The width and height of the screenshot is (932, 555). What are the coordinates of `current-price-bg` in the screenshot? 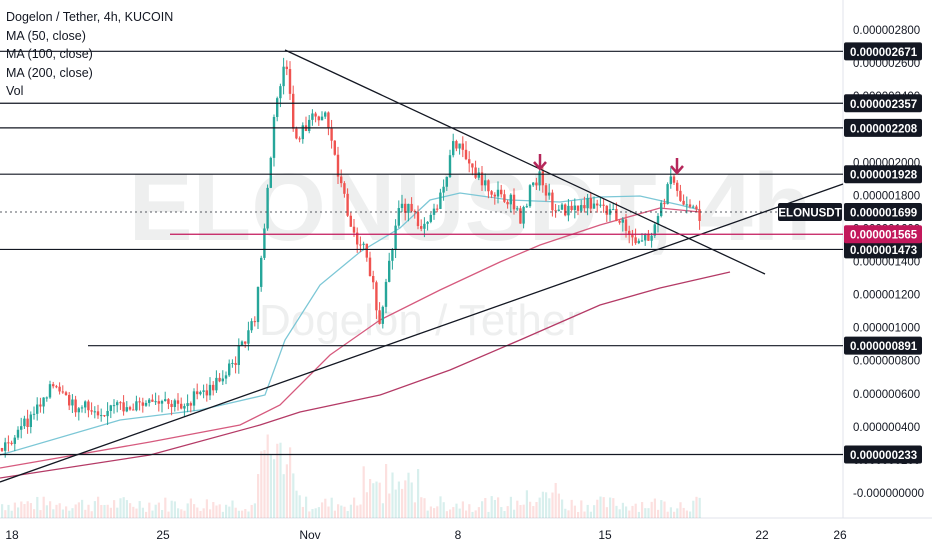 It's located at (883, 212).